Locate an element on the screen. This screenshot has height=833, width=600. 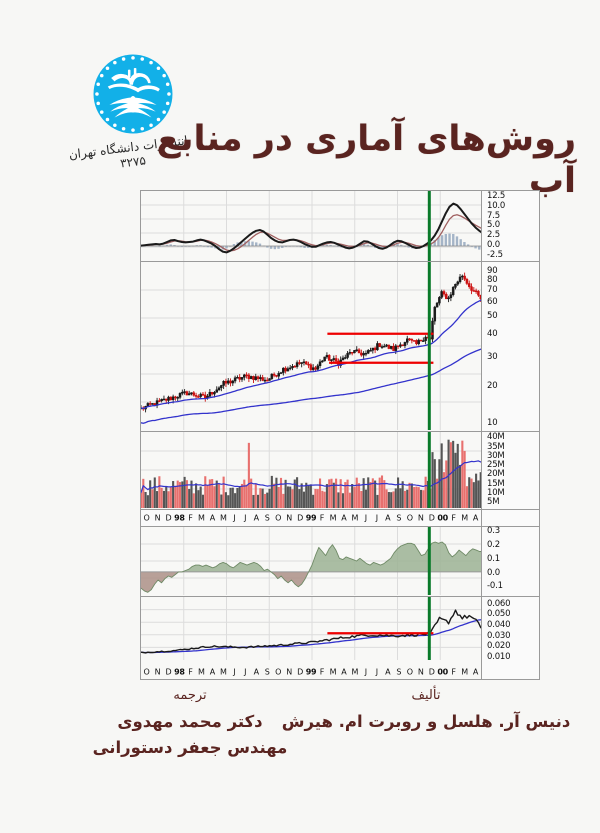
macd-tick: 10.0 is located at coordinates (496, 205).